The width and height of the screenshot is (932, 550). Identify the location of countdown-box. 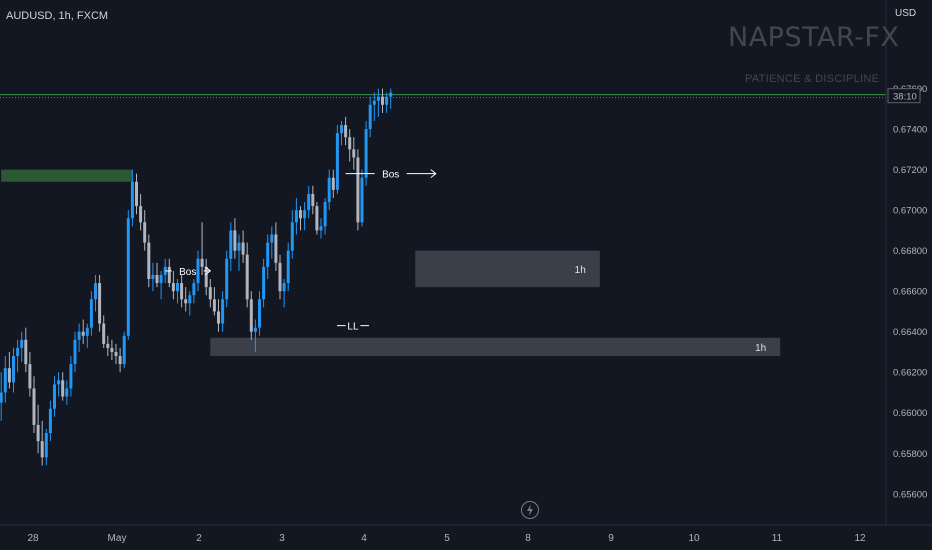
(904, 96).